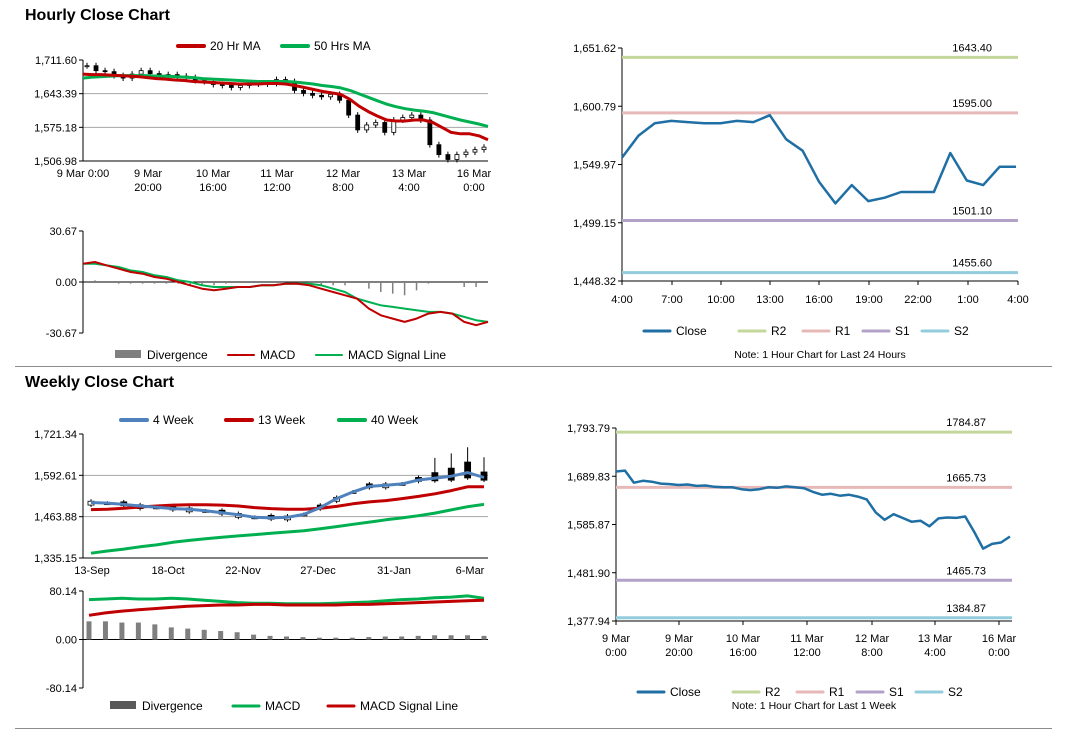  Describe the element at coordinates (55, 435) in the screenshot. I see `weekly-price-ytick-label: 1,721.34` at that location.